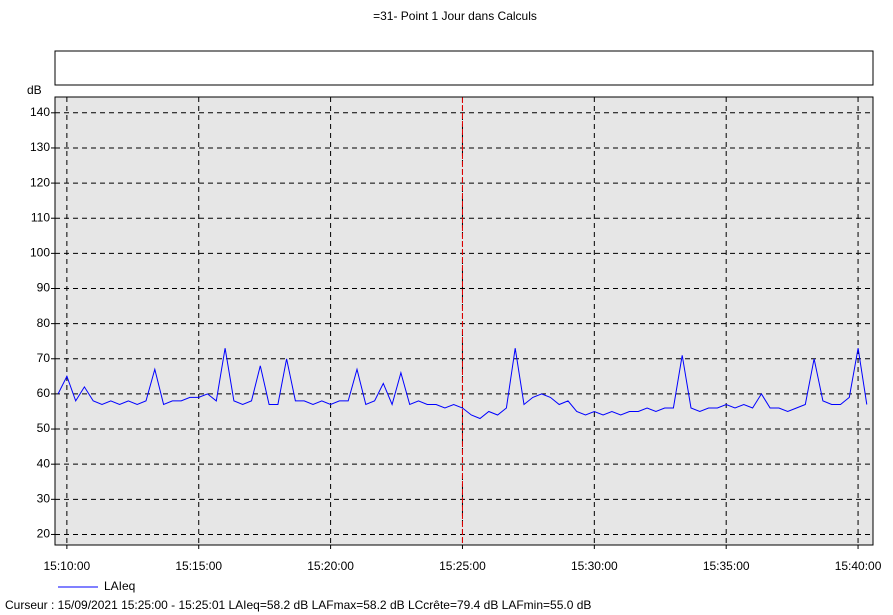  What do you see at coordinates (464, 68) in the screenshot?
I see `header-box` at bounding box center [464, 68].